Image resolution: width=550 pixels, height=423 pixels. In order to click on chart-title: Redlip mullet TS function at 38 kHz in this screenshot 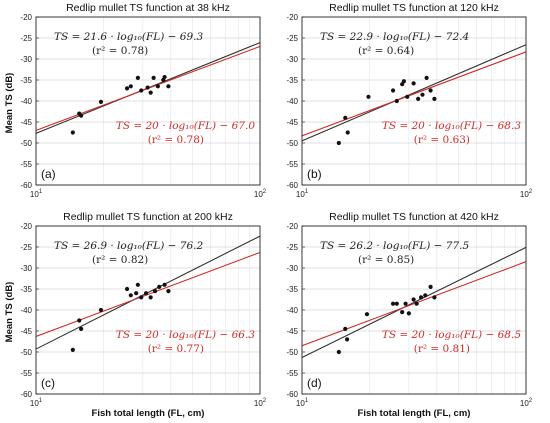, I will do `click(148, 8)`.